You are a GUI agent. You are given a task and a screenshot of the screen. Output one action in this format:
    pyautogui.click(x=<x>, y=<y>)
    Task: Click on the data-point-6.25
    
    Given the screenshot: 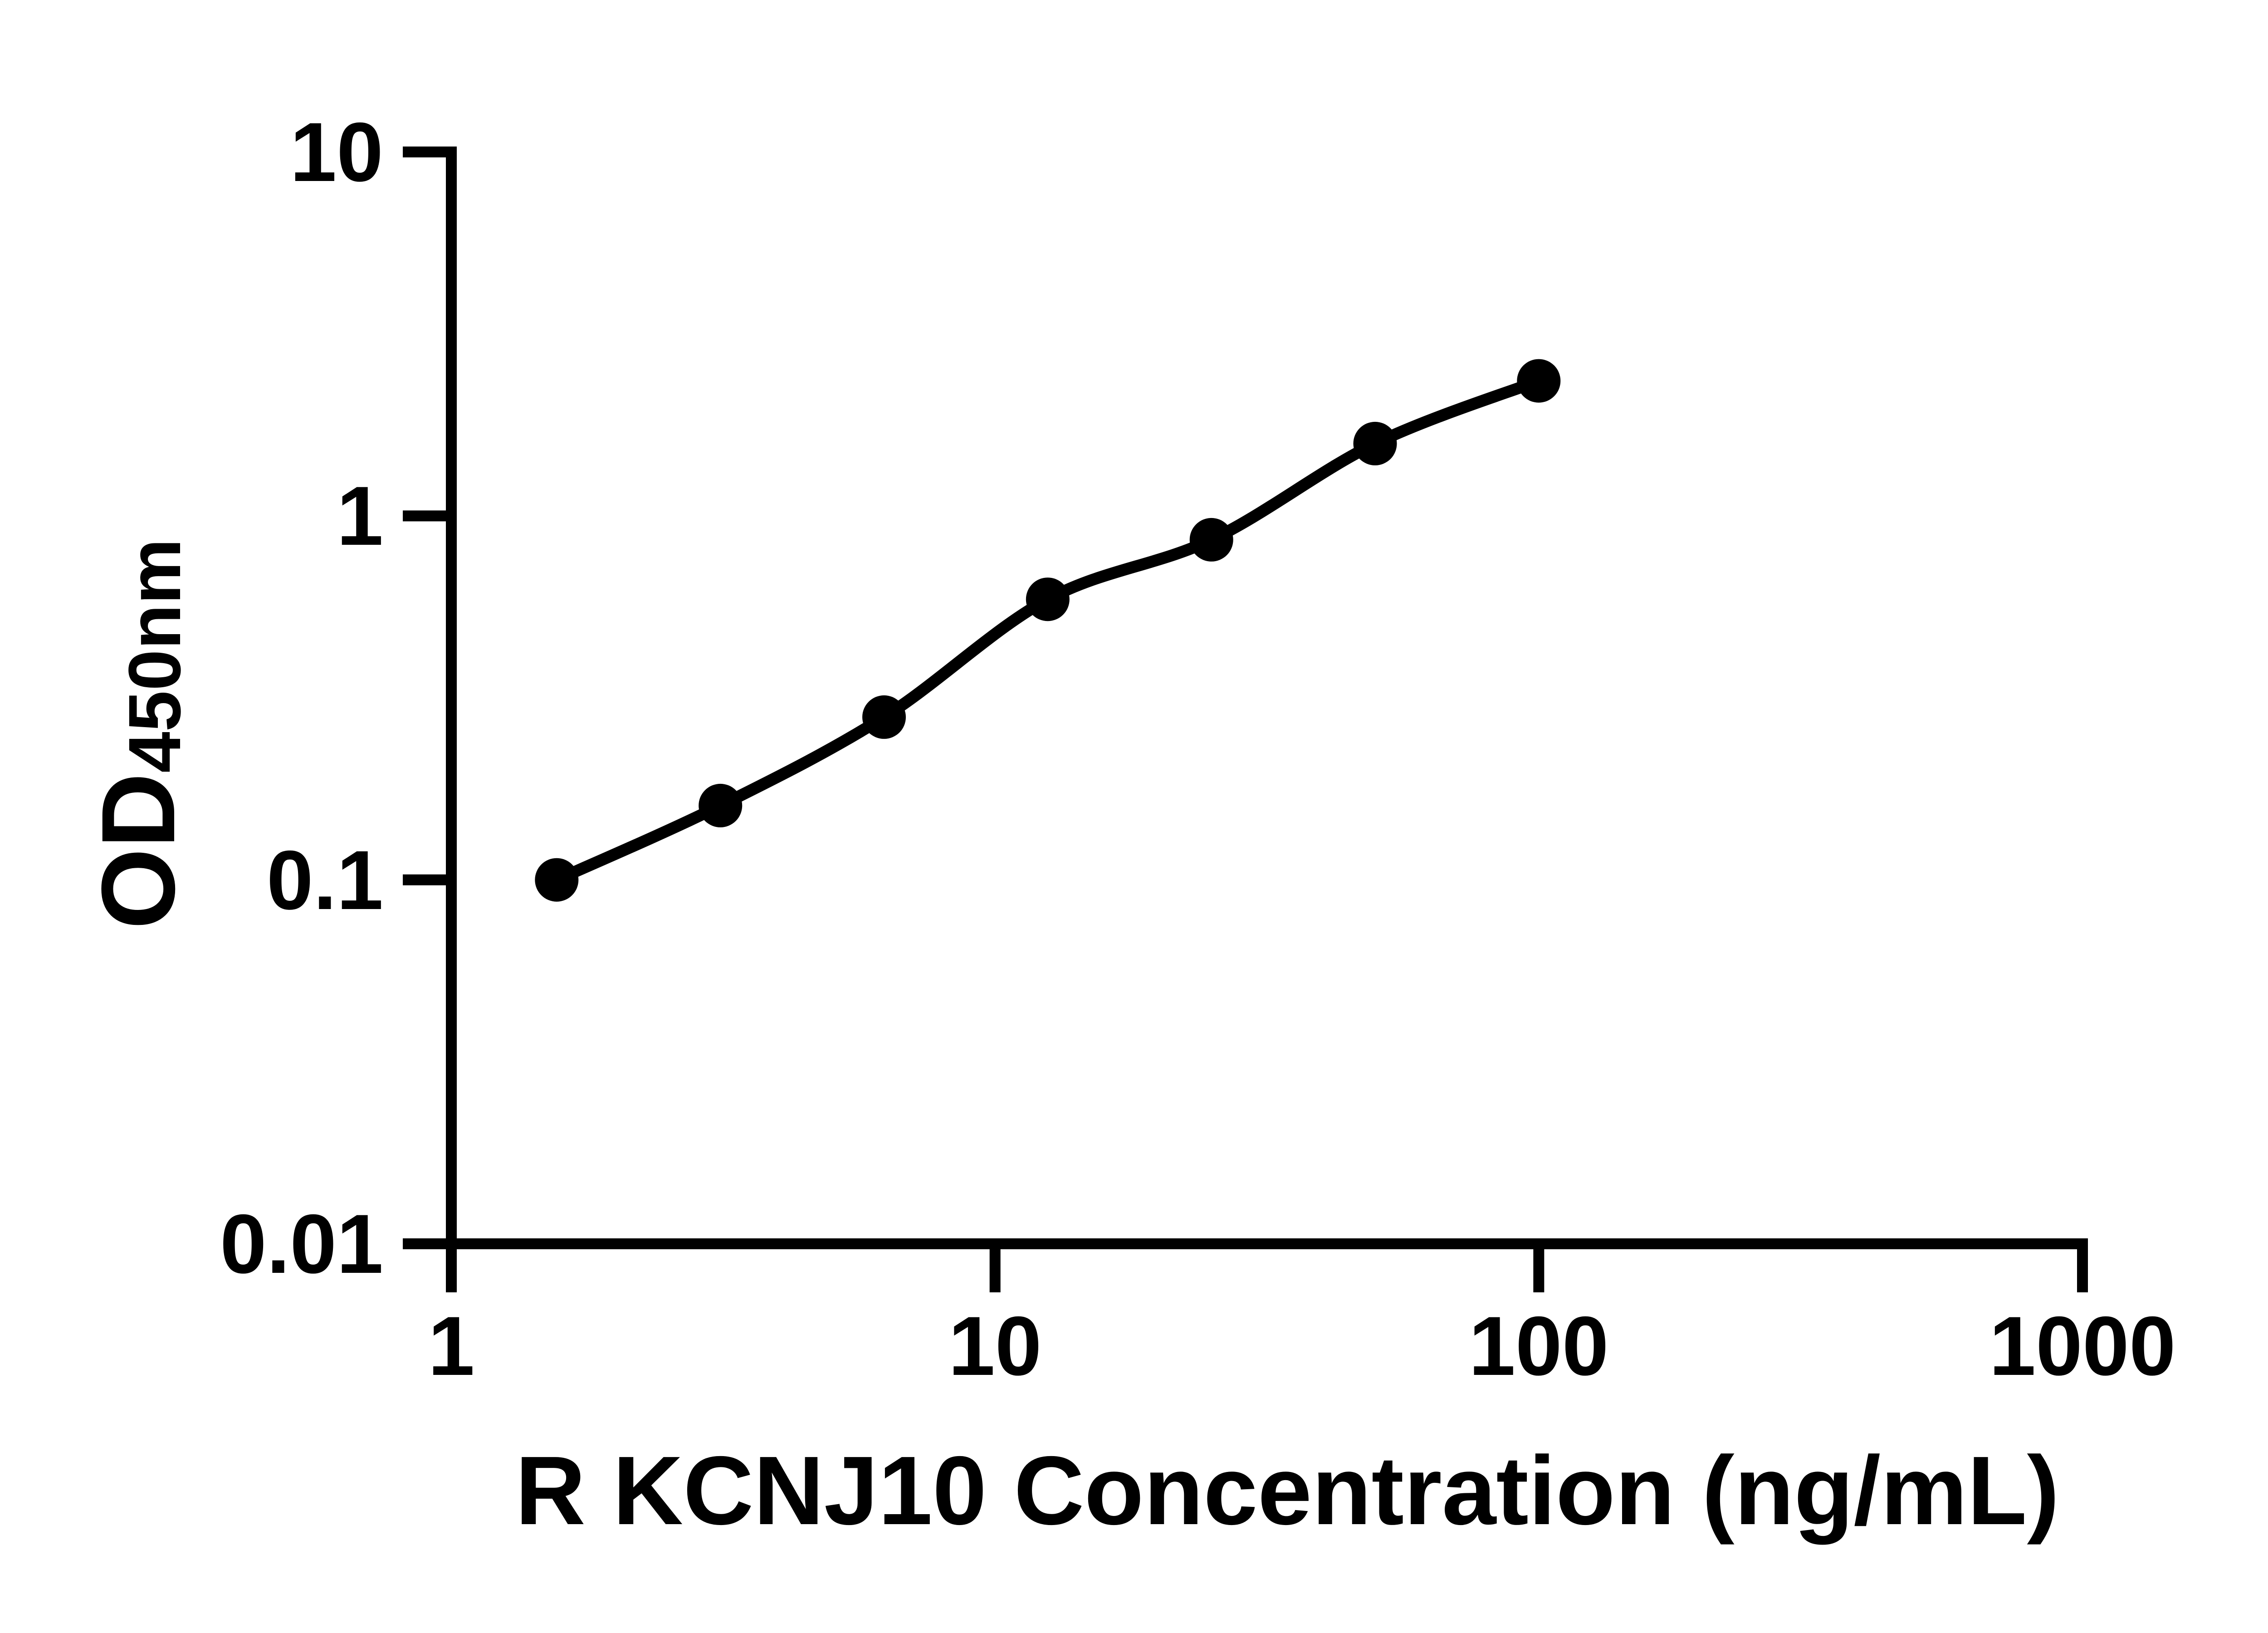 What is the action you would take?
    pyautogui.click(x=884, y=717)
    